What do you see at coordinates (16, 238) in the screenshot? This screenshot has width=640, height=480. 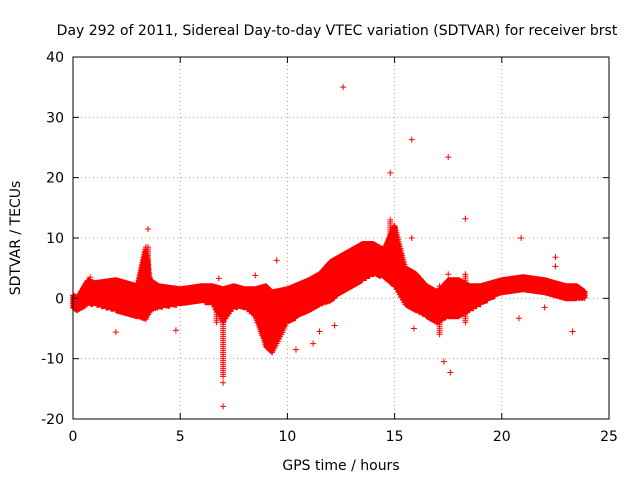 I see `y-axis-label: SDTVAR / TECUs` at bounding box center [16, 238].